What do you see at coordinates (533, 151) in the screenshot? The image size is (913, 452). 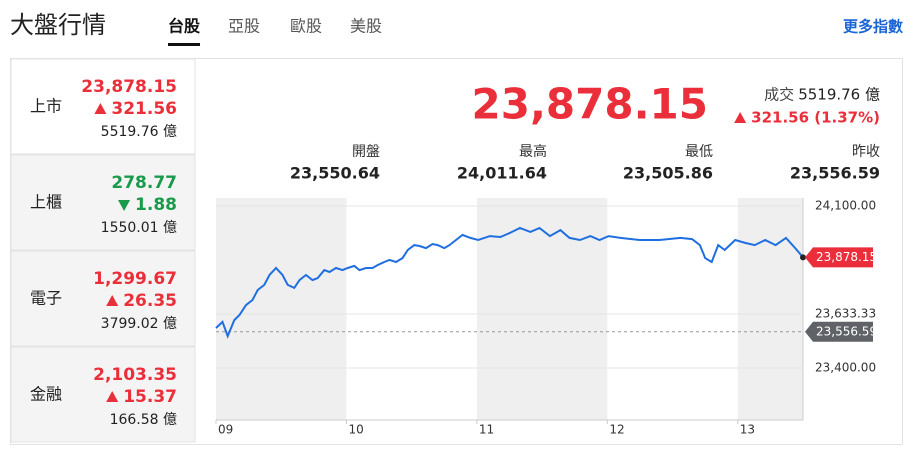 I see `stat-label: 最高` at bounding box center [533, 151].